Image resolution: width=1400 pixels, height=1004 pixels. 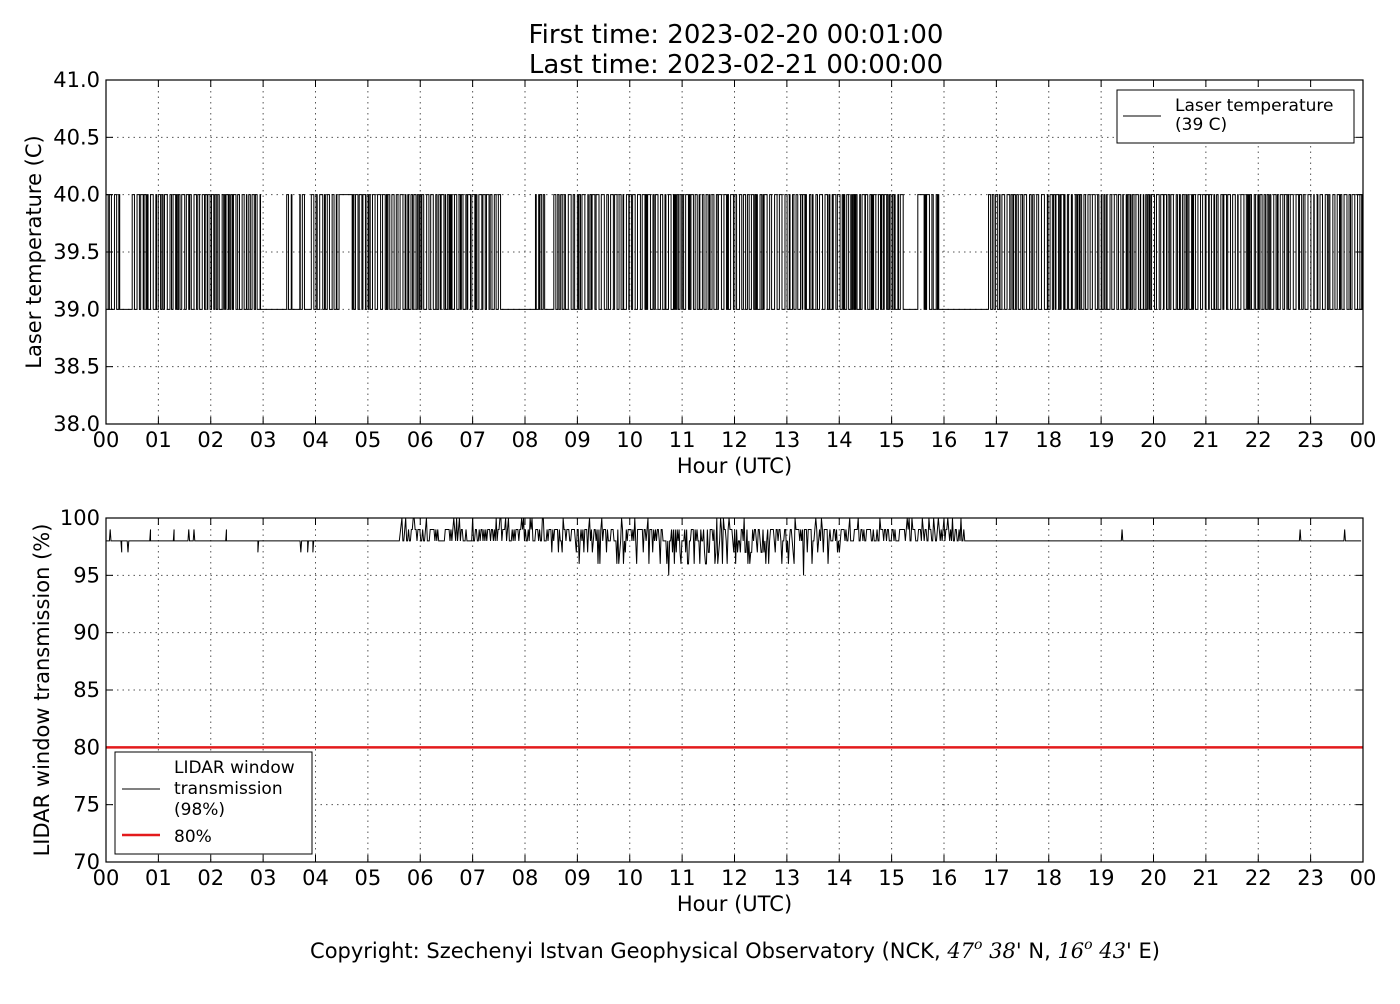 I want to click on lat-degrees: 47, so click(x=960, y=951).